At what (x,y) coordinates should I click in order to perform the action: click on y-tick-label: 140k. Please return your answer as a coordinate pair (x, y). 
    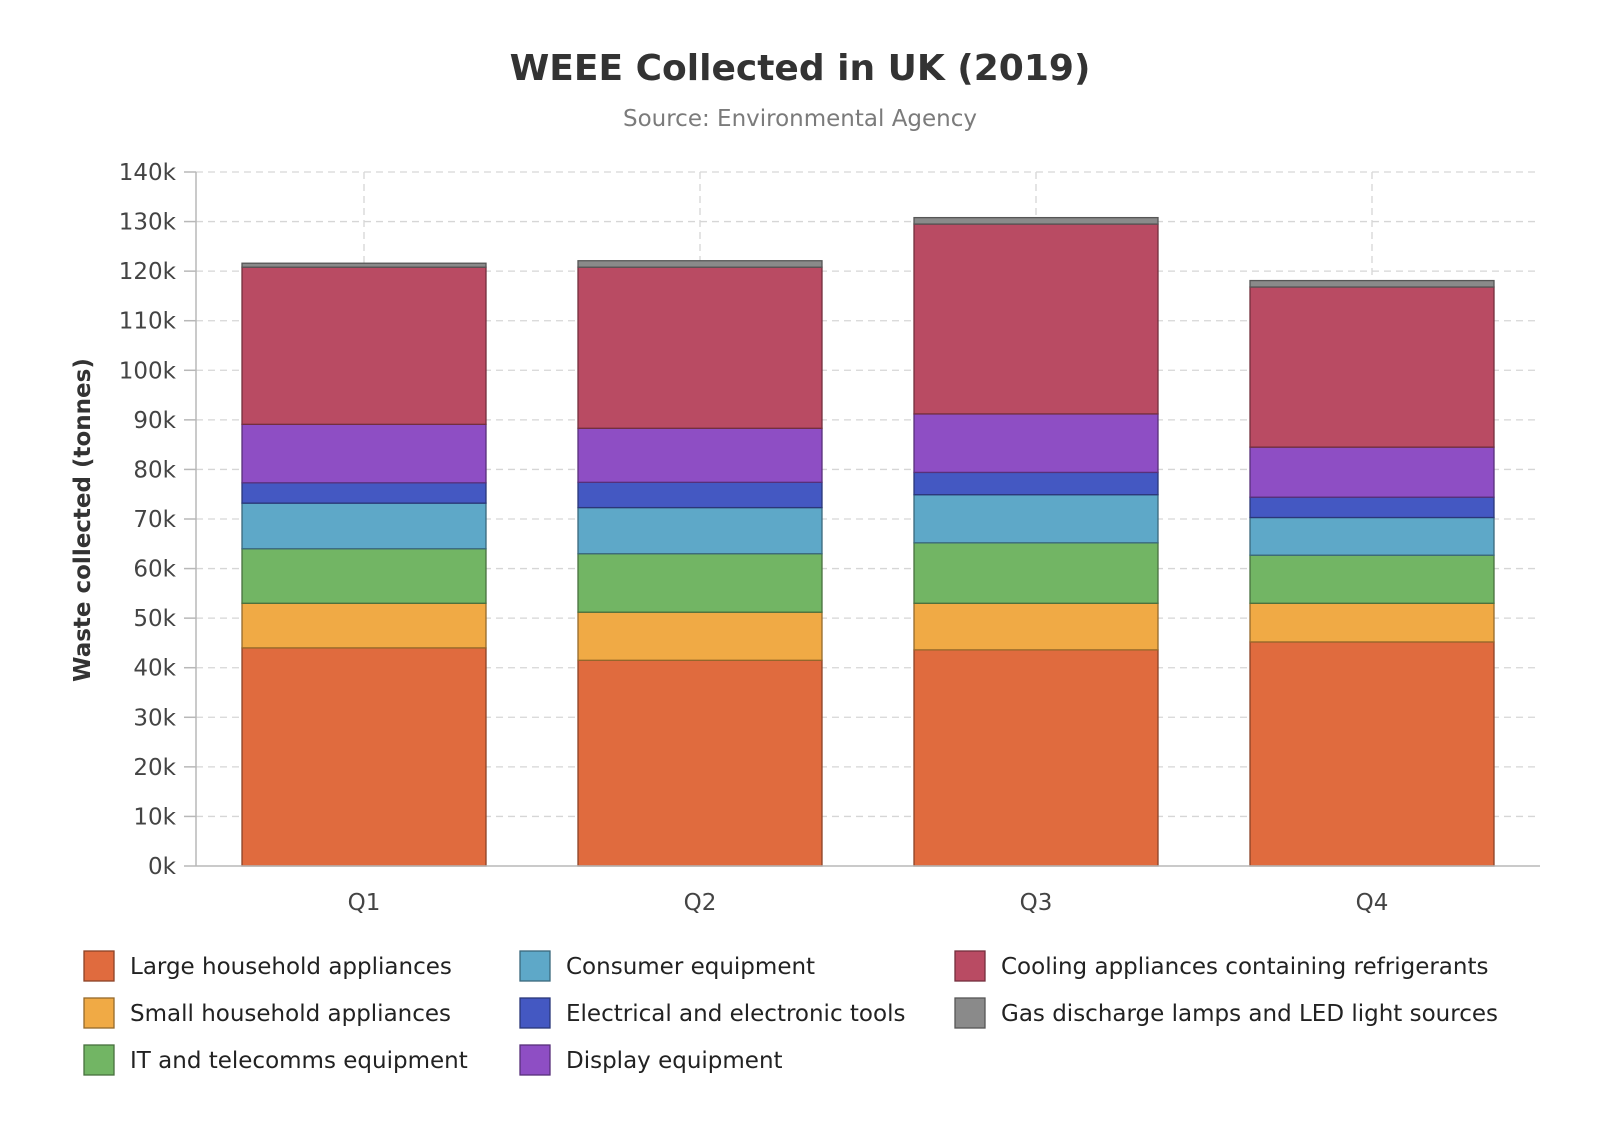
    Looking at the image, I should click on (148, 173).